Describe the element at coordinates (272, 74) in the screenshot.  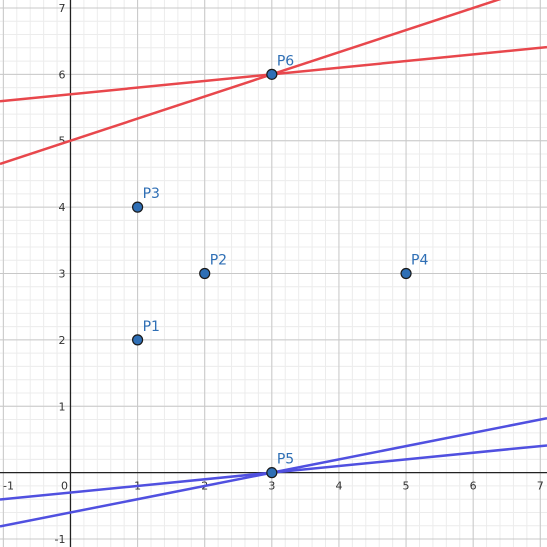
I see `point-p6` at that location.